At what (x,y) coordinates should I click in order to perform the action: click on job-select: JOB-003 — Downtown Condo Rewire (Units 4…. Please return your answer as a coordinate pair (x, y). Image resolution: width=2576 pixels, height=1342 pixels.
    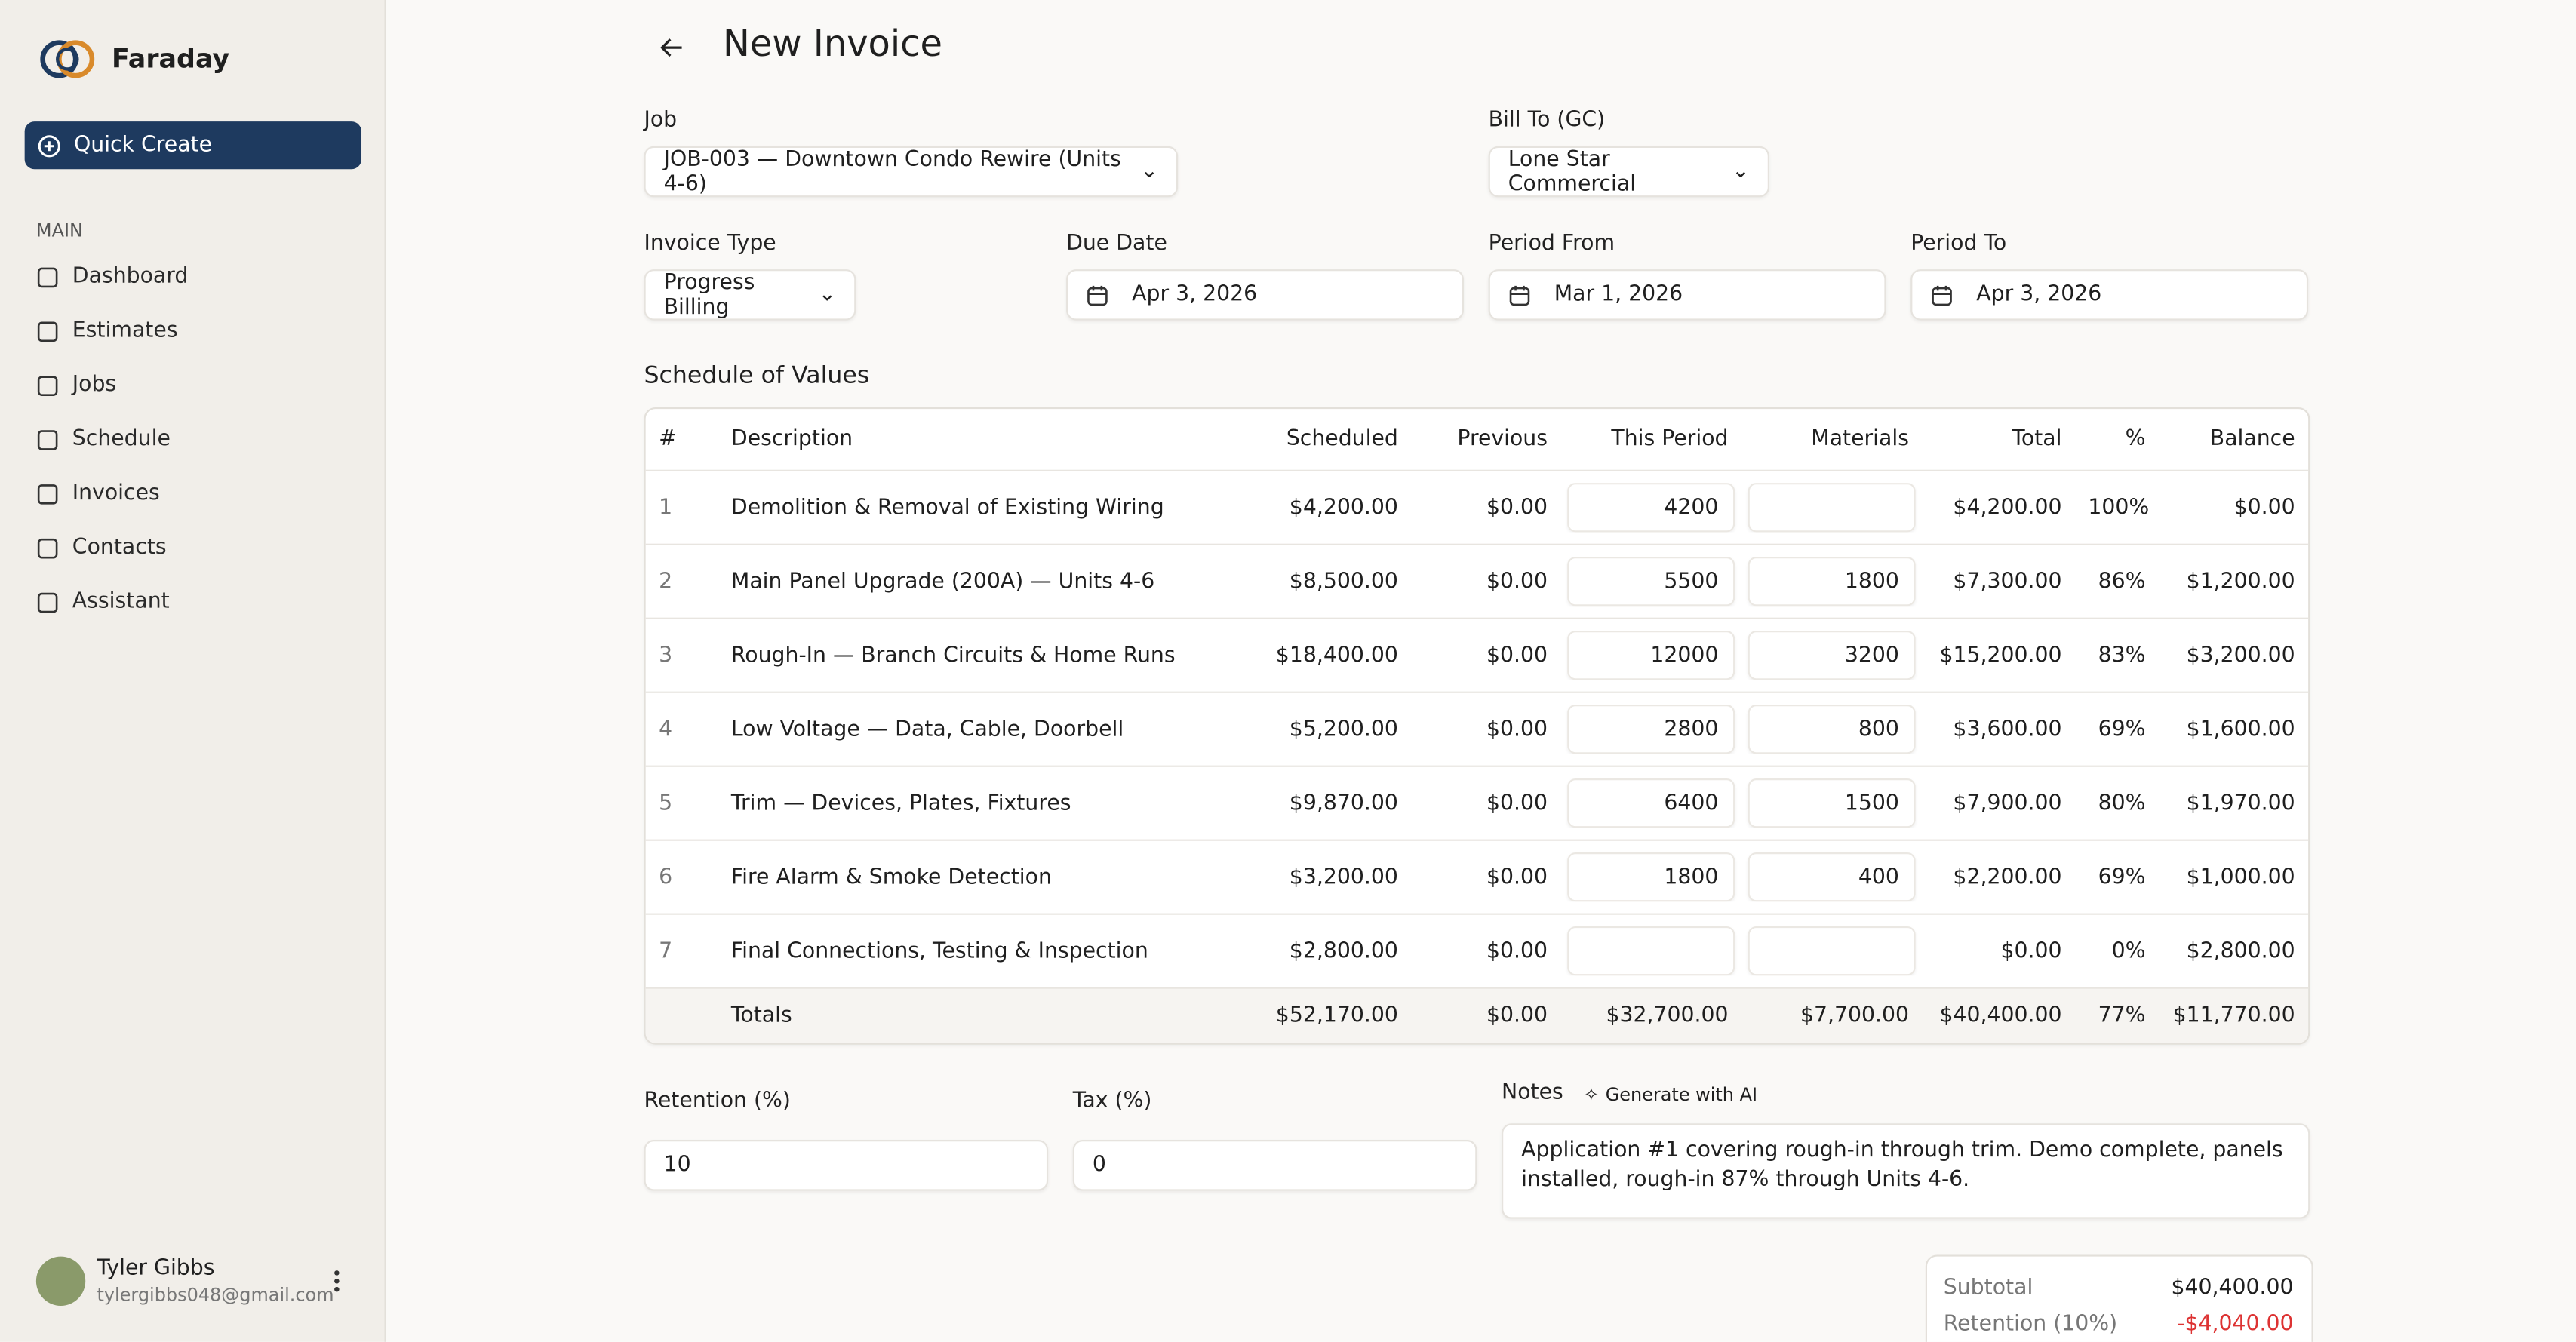
    Looking at the image, I should click on (911, 172).